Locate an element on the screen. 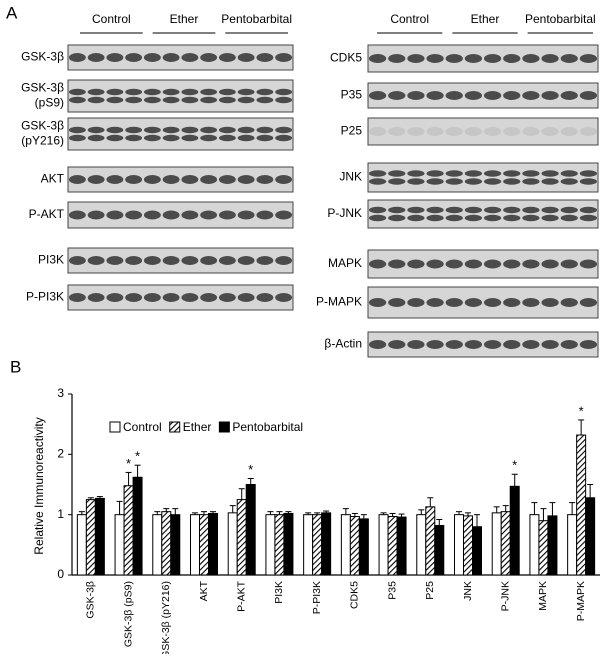  legend-label: Ether is located at coordinates (197, 427).